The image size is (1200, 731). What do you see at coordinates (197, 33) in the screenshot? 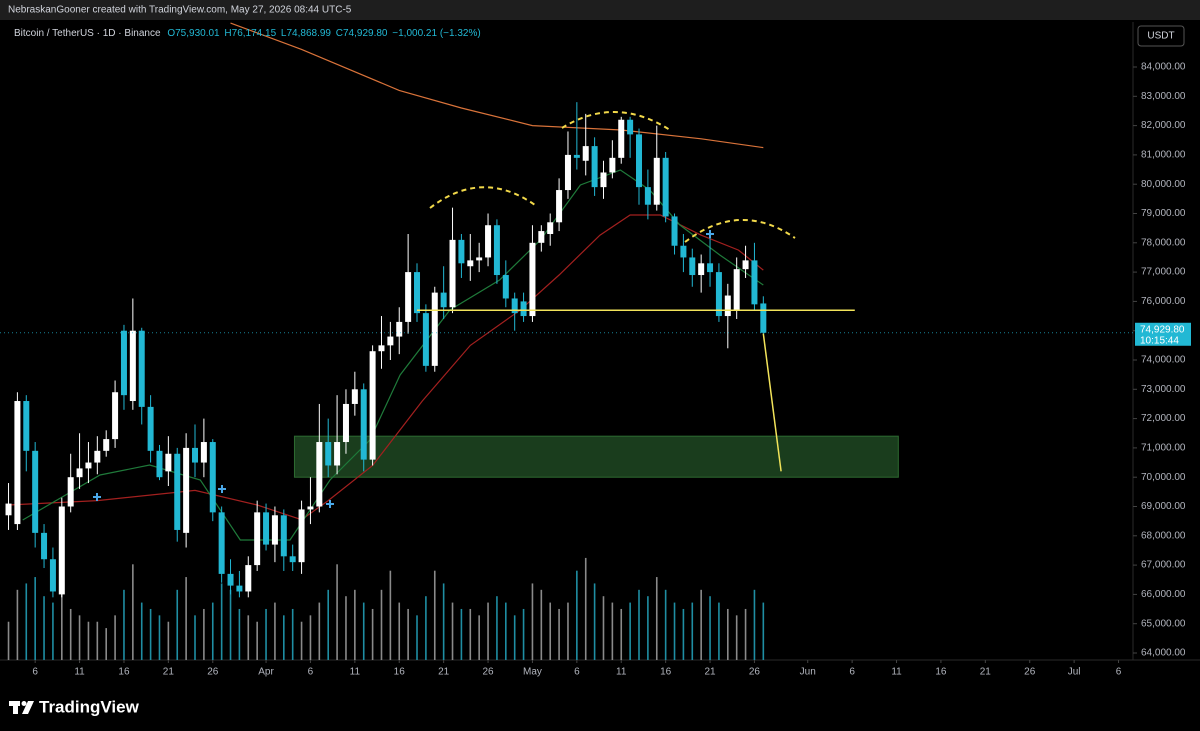
I see `ohlc-value: 75,930.01` at bounding box center [197, 33].